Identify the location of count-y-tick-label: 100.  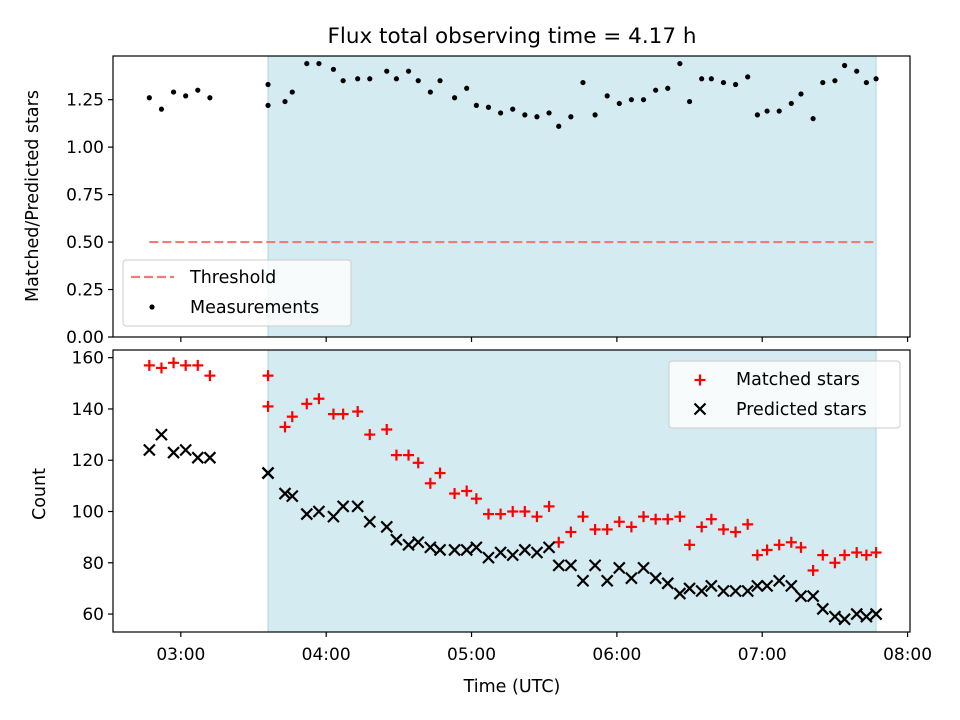
(88, 513).